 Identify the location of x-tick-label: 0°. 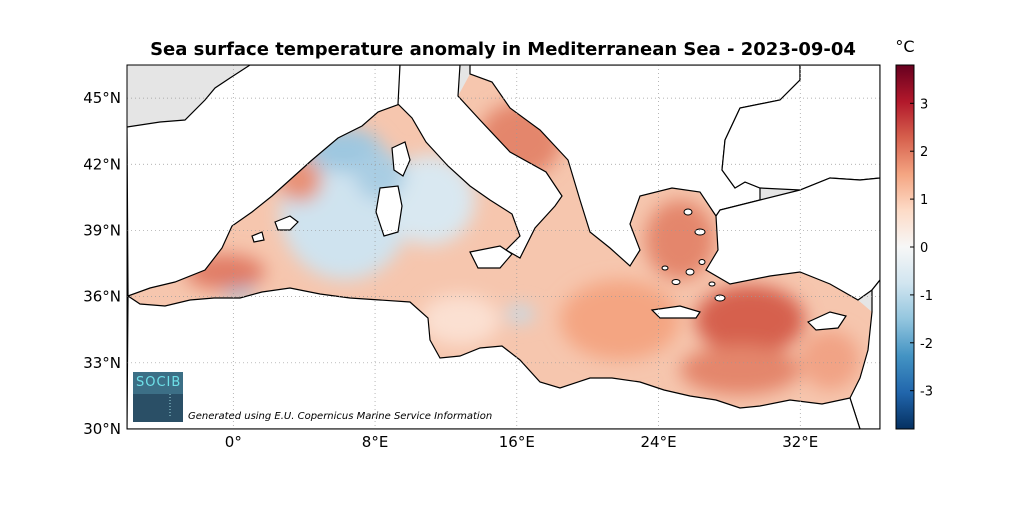
(233, 442).